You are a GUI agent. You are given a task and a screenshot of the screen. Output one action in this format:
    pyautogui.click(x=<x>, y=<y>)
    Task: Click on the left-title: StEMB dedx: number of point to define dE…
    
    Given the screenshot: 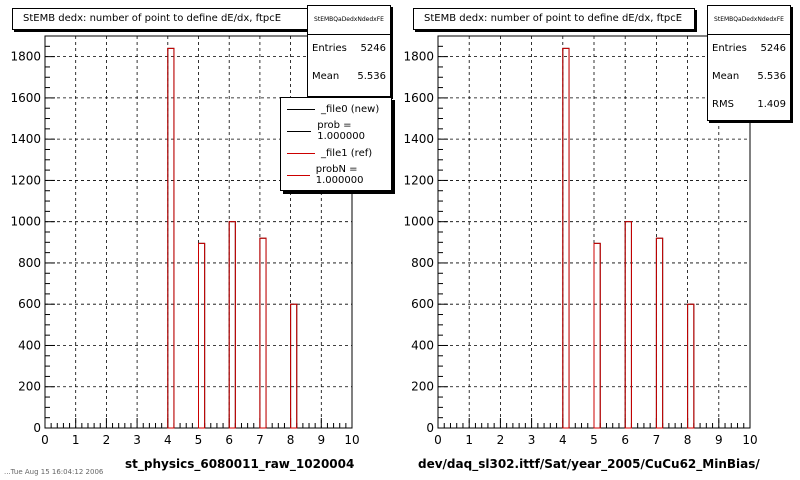 What is the action you would take?
    pyautogui.click(x=152, y=18)
    